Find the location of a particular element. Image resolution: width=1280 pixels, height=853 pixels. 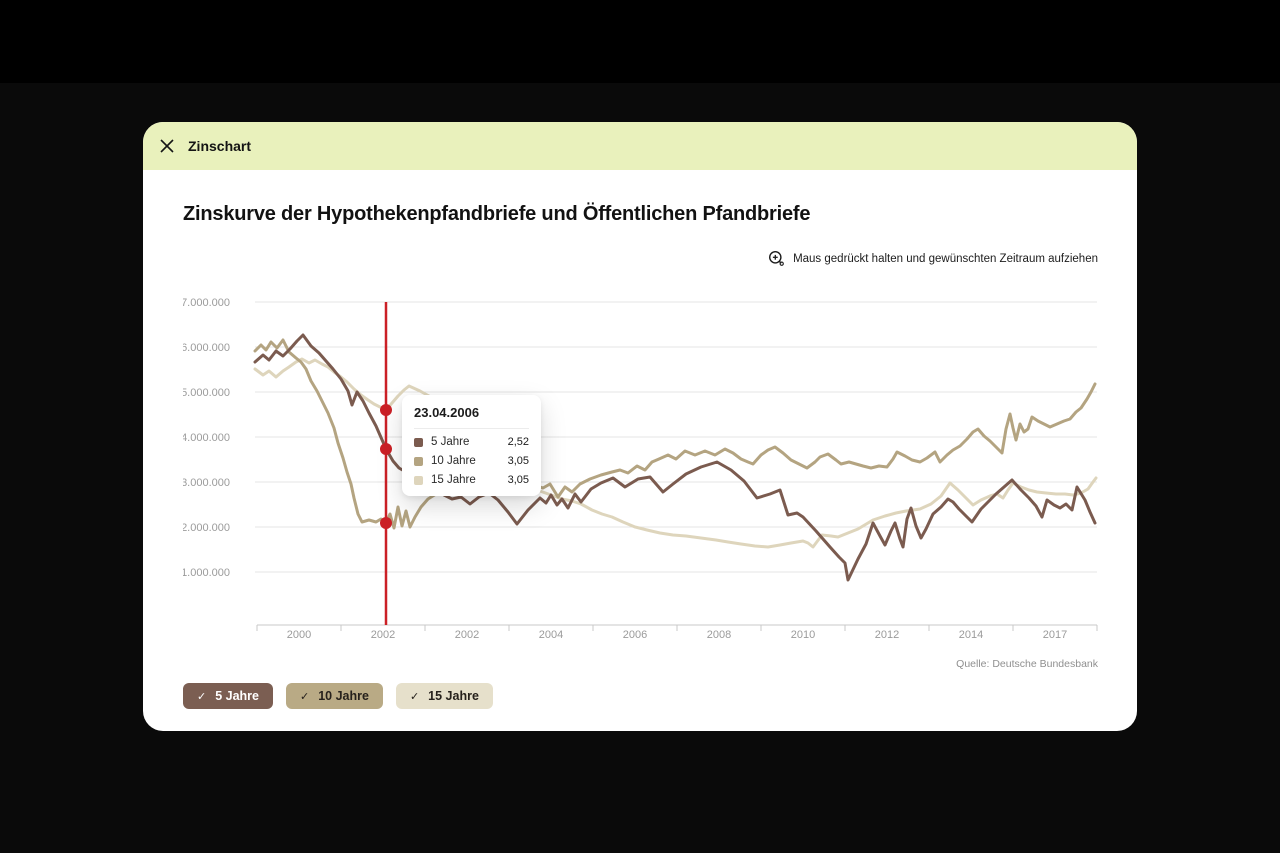

tooltip-date: 23.04.2006 is located at coordinates (471, 417).